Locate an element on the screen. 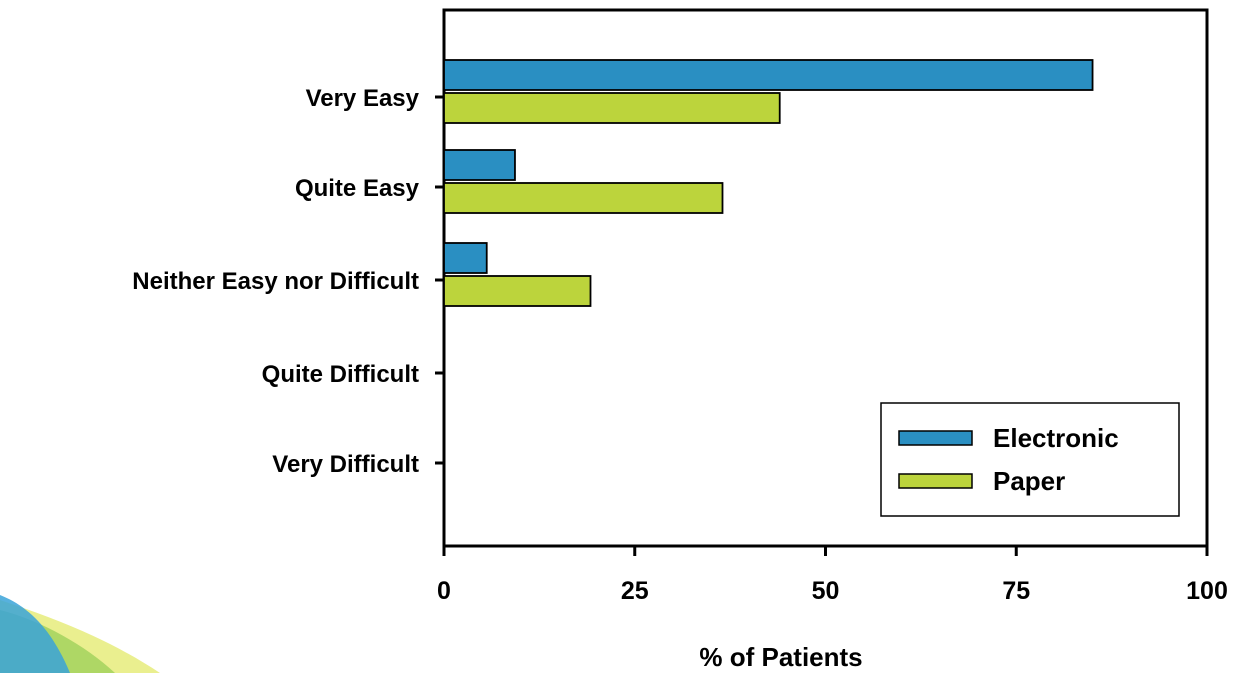 The width and height of the screenshot is (1237, 673). x-tick-label: 25 is located at coordinates (635, 591).